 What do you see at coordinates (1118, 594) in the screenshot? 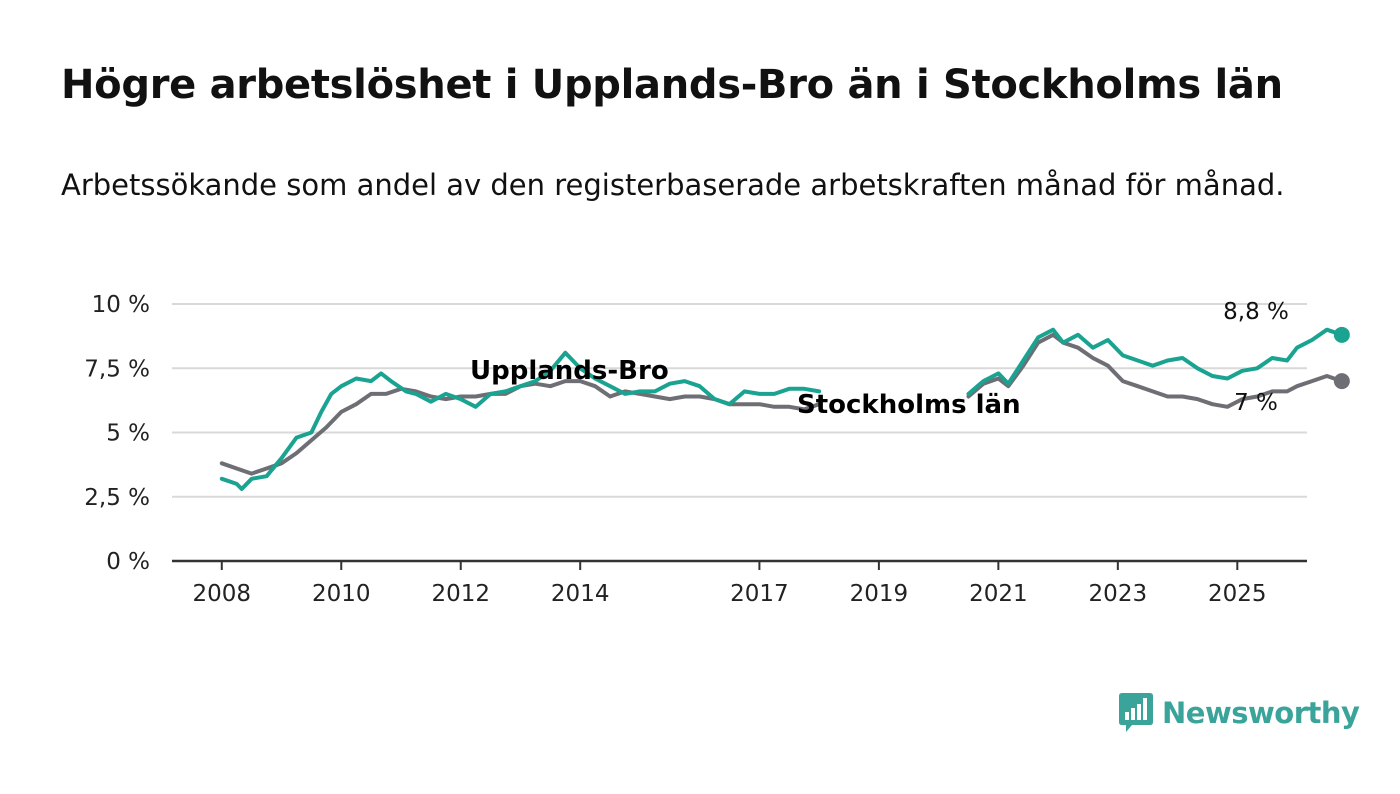
I see `x-tick-label: 2023` at bounding box center [1118, 594].